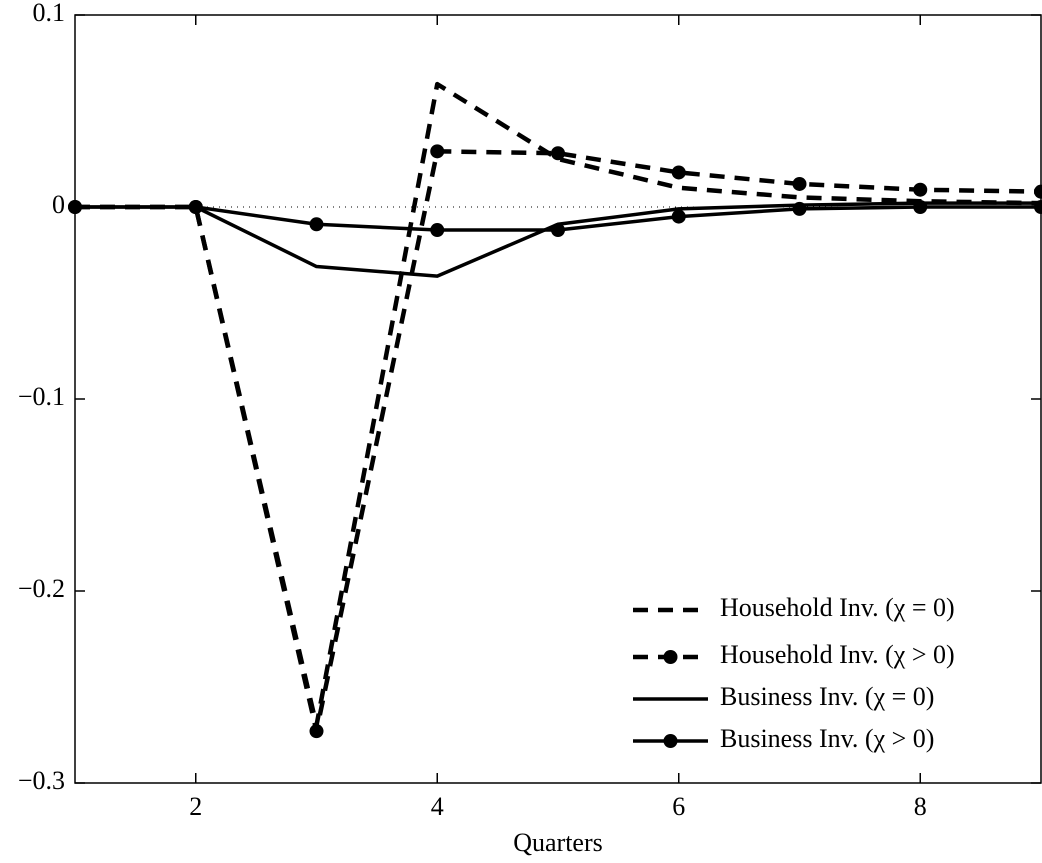 The height and width of the screenshot is (863, 1042). What do you see at coordinates (437, 806) in the screenshot?
I see `x-tick-label: 4` at bounding box center [437, 806].